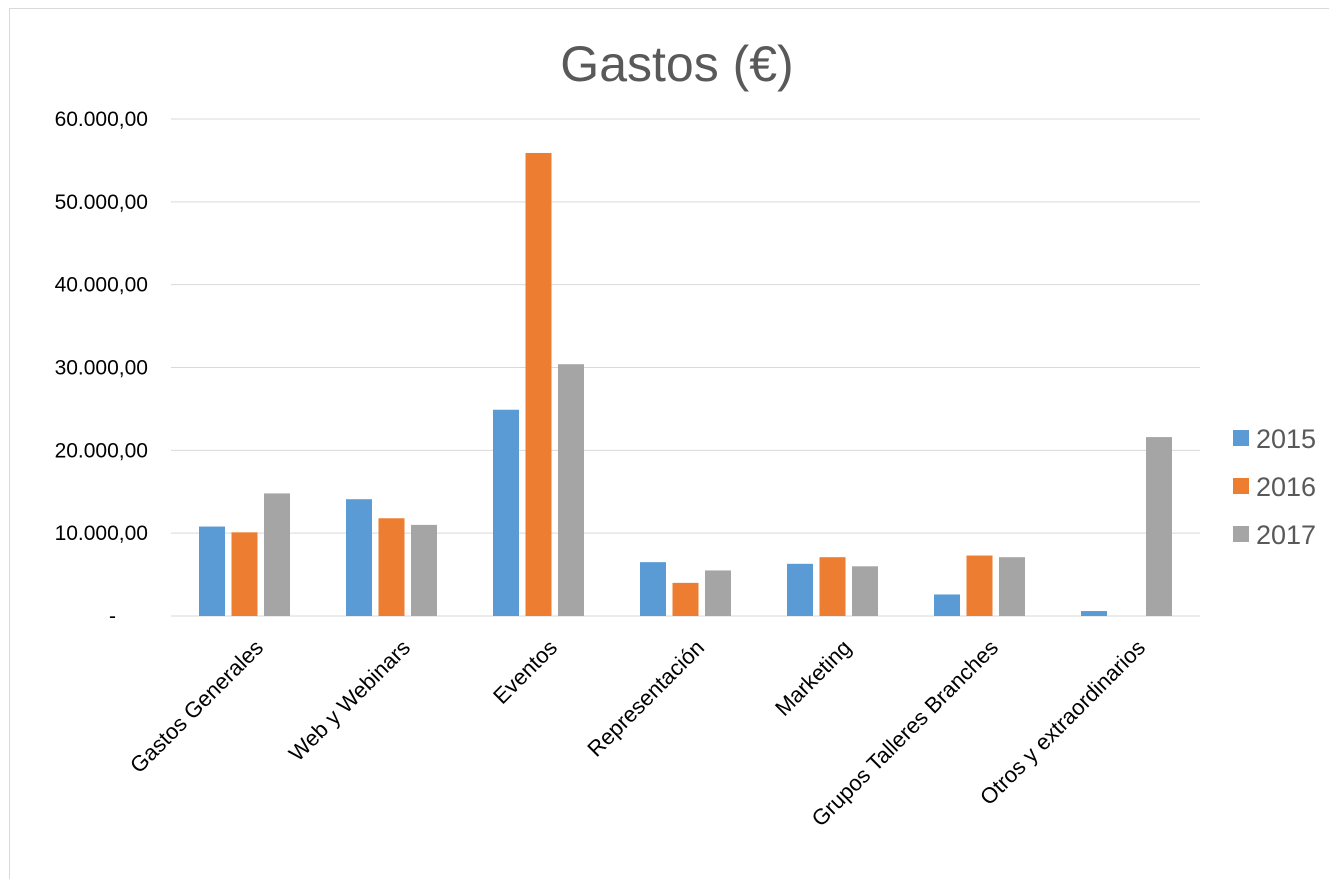  Describe the element at coordinates (645, 698) in the screenshot. I see `x-tick-label: Representación` at that location.